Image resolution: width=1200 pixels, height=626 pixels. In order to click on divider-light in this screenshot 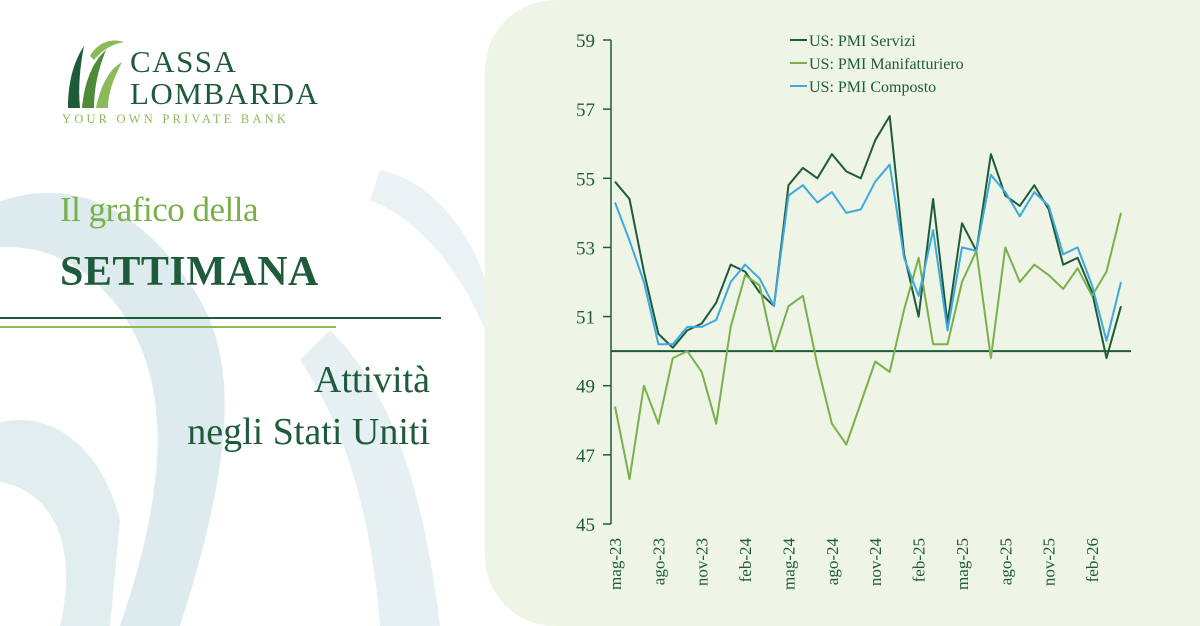, I will do `click(168, 327)`.